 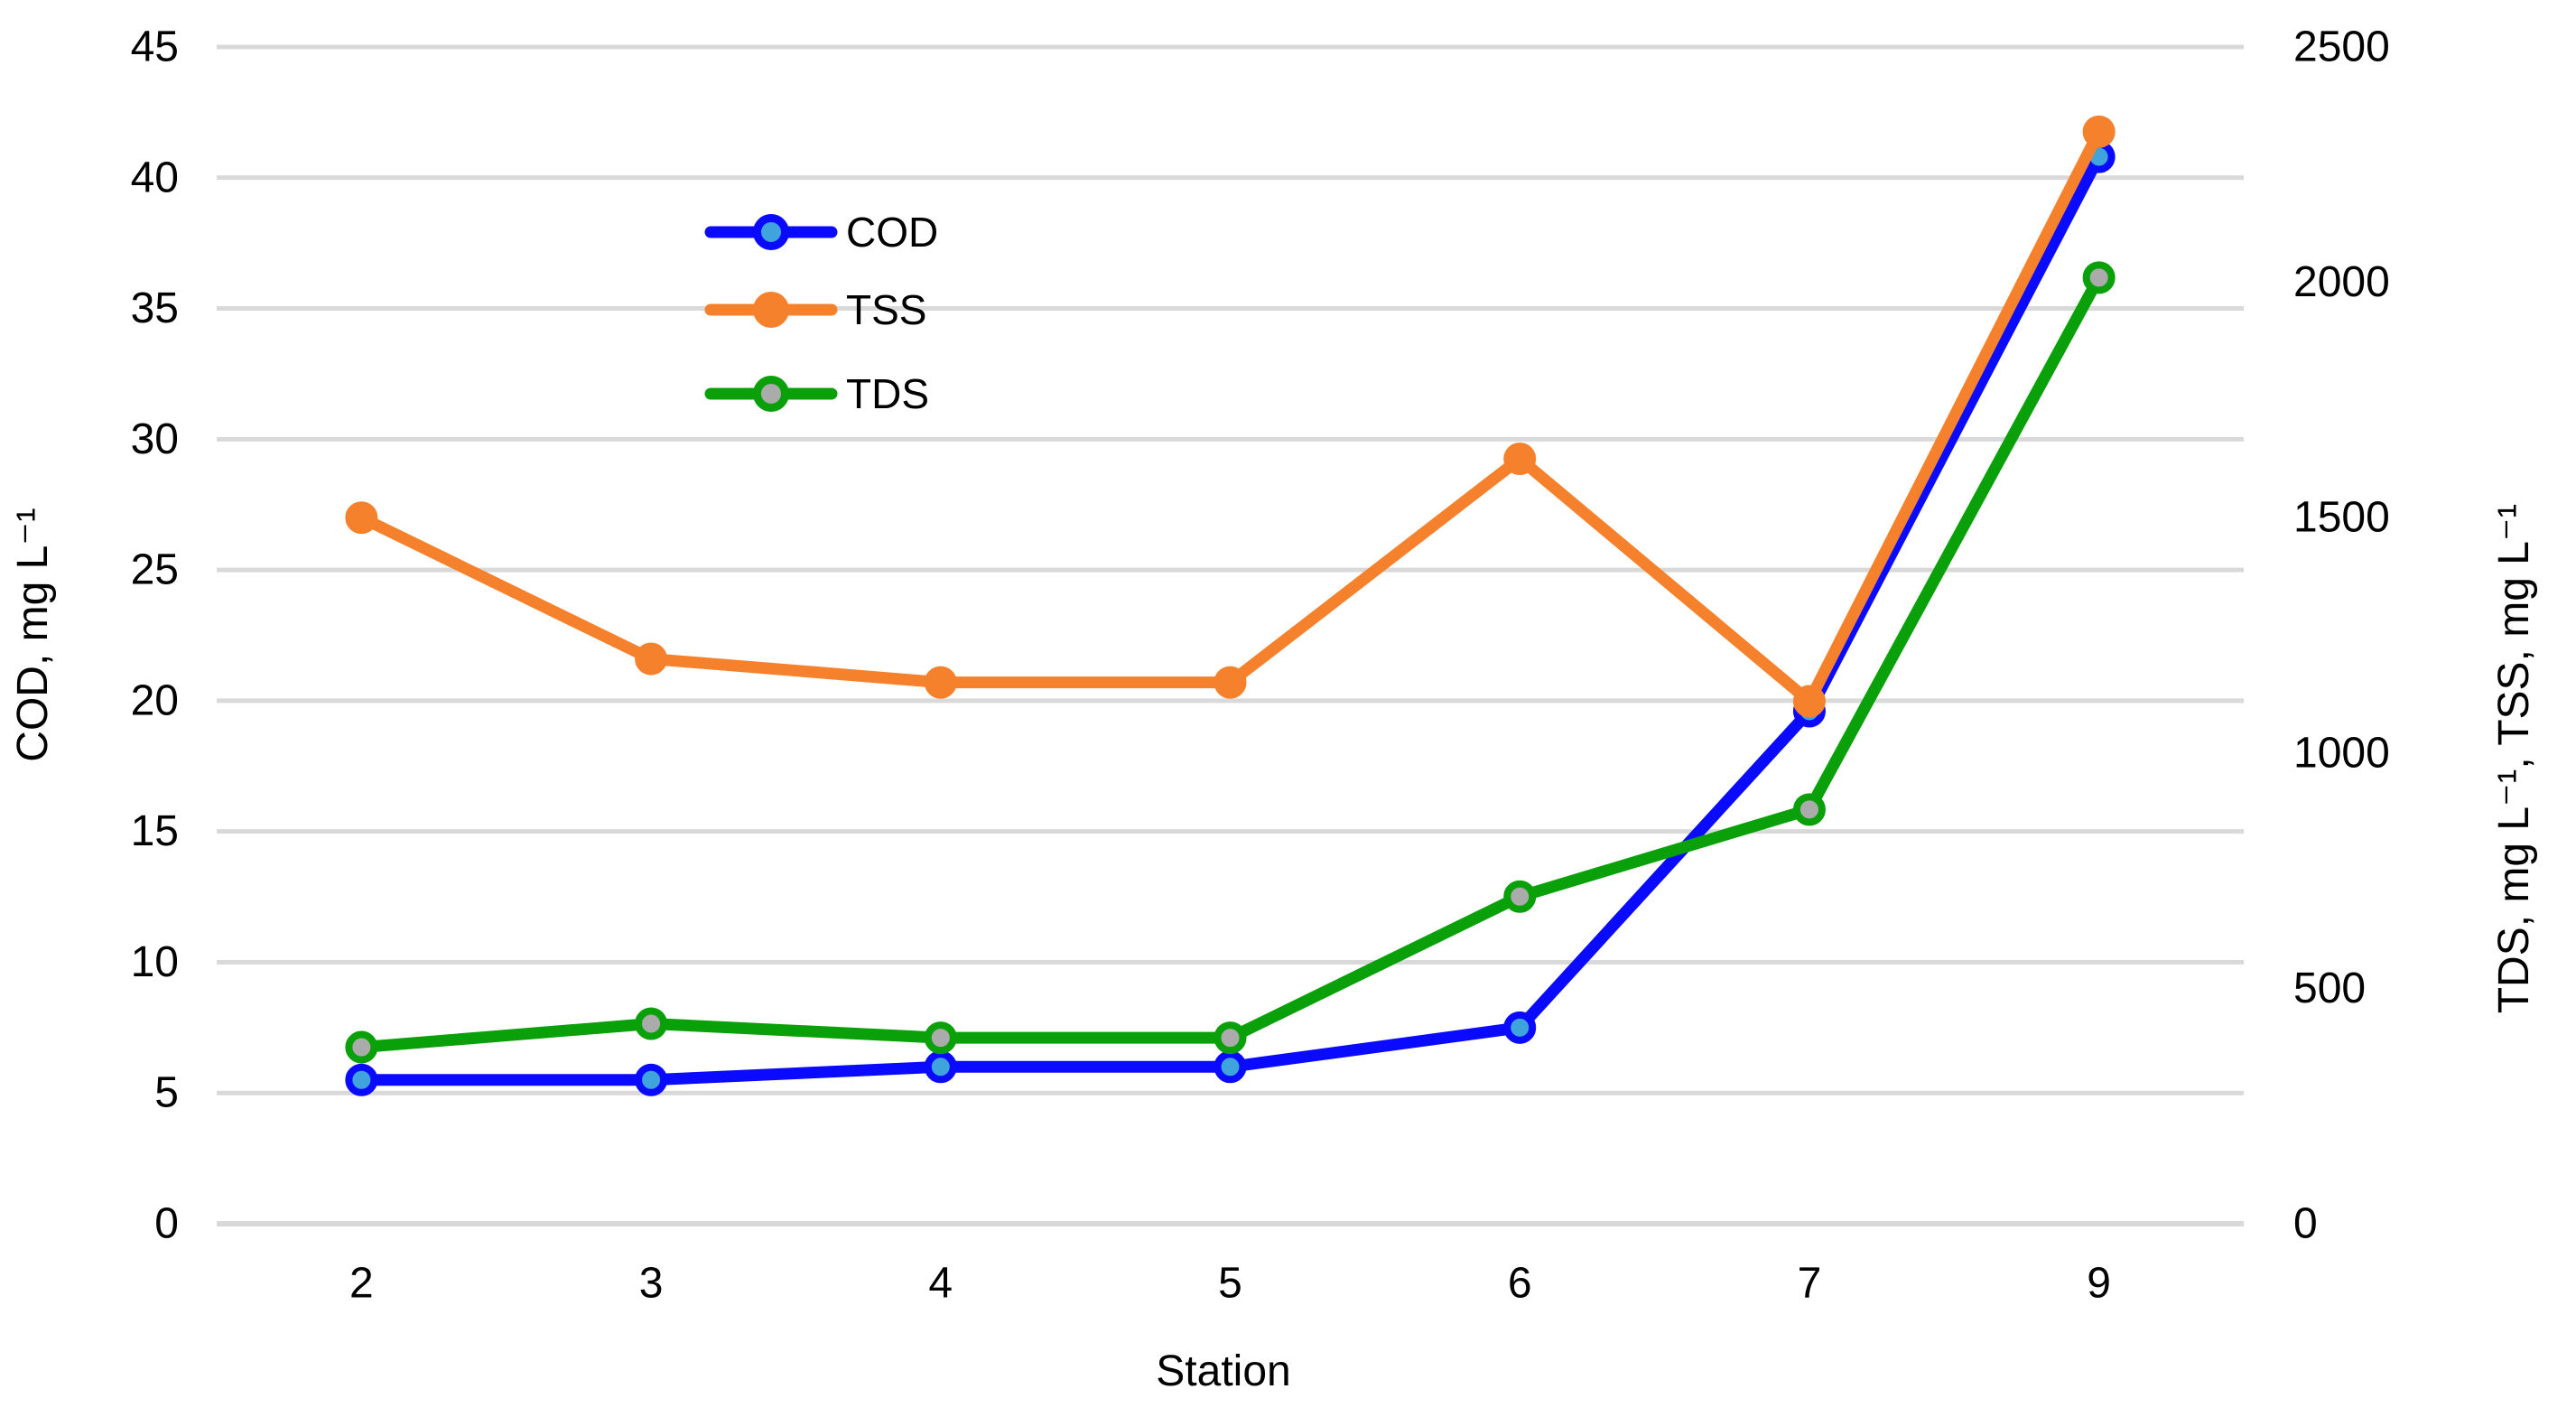 What do you see at coordinates (155, 177) in the screenshot?
I see `left-tick-label: 40` at bounding box center [155, 177].